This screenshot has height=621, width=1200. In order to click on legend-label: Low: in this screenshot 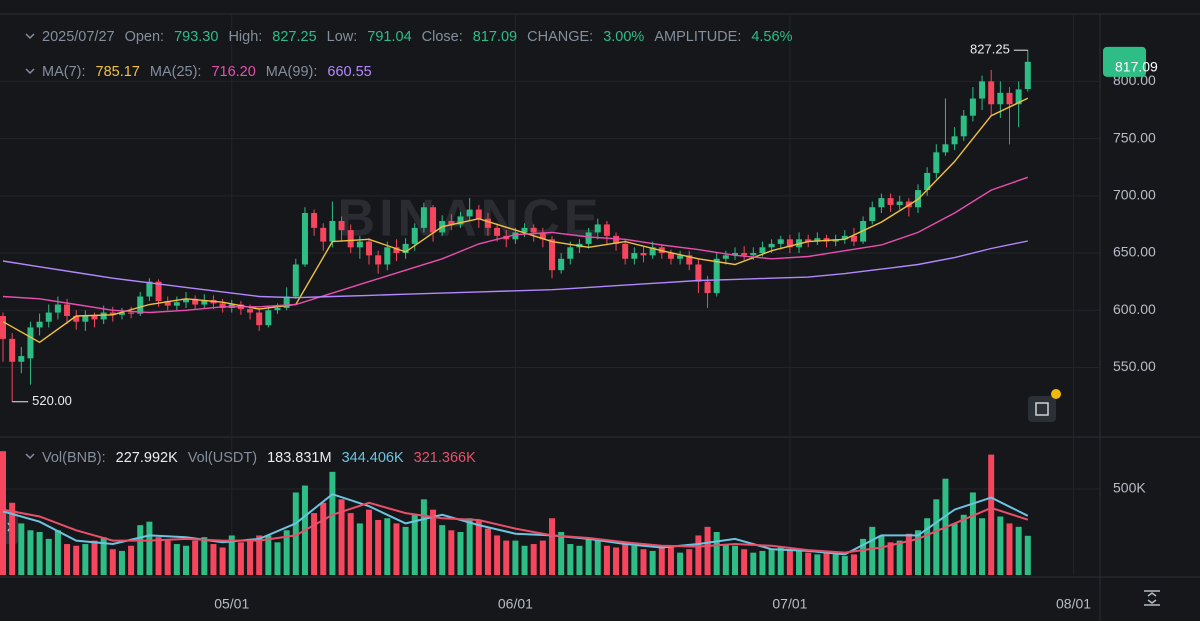, I will do `click(342, 37)`.